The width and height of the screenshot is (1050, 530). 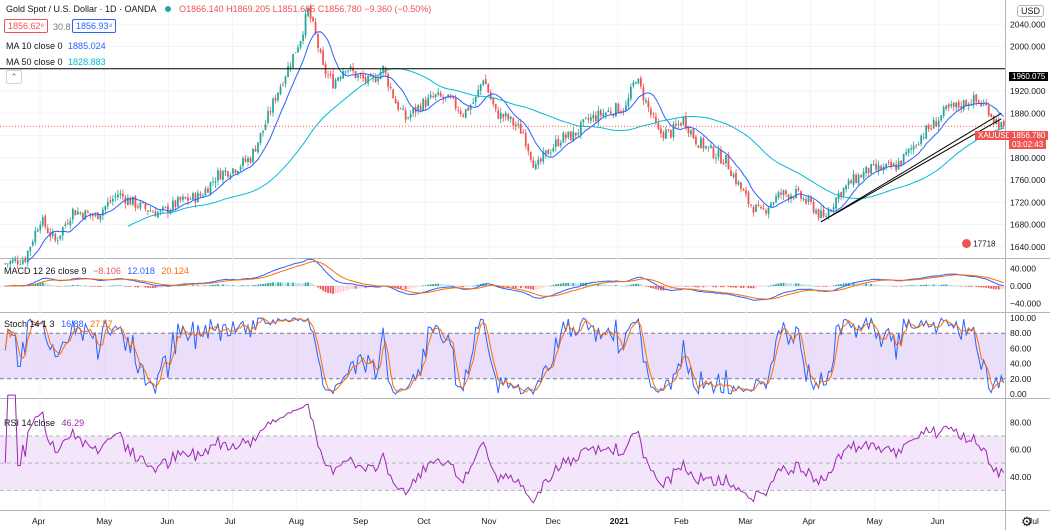 I want to click on trendline, so click(x=911, y=167).